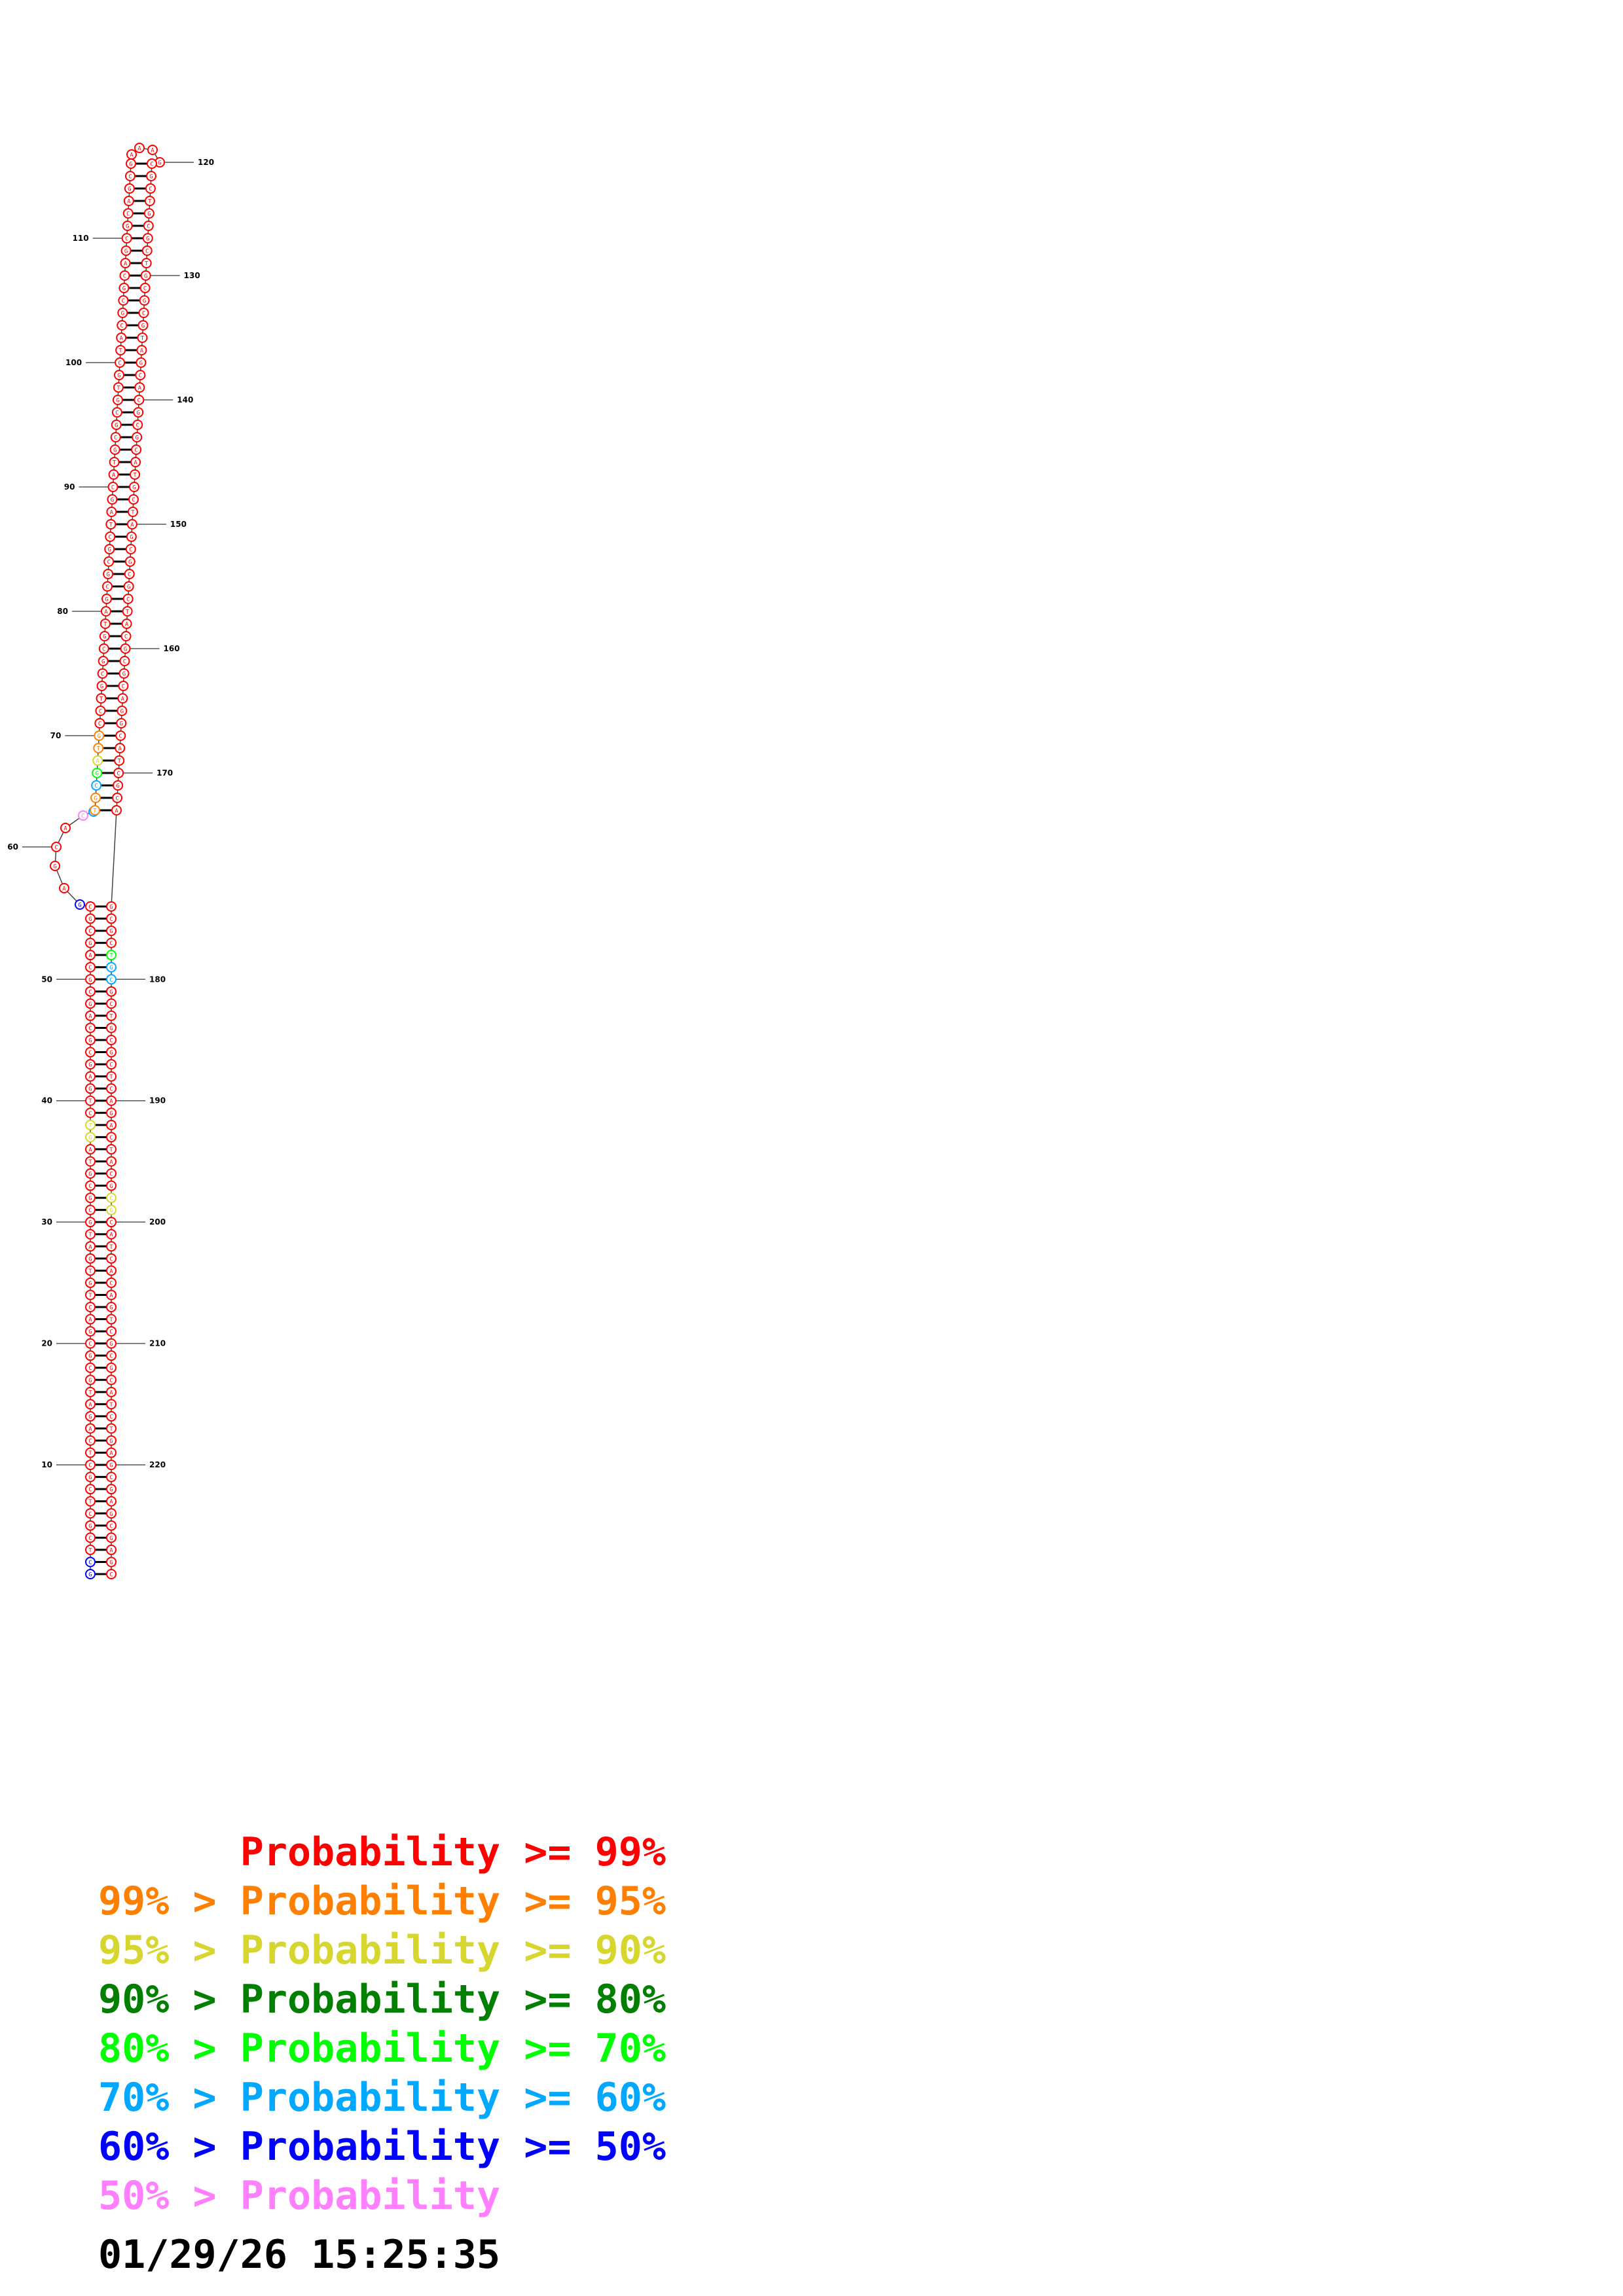  I want to click on tick-label: 170, so click(164, 773).